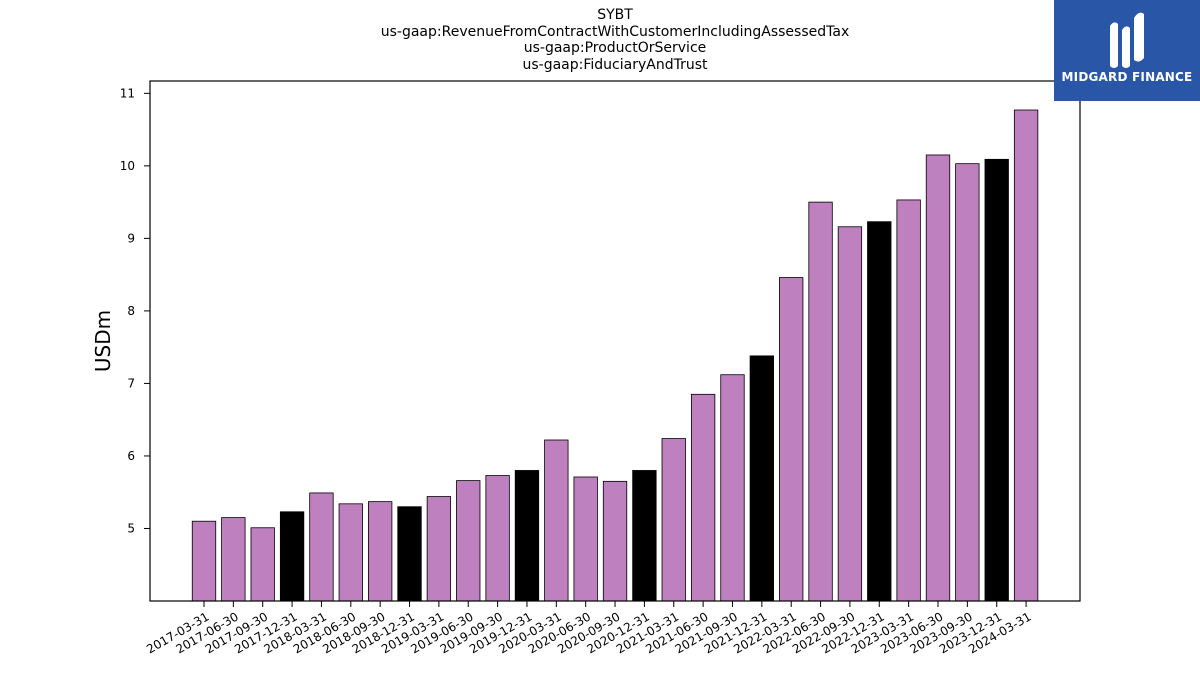  I want to click on brand-logo: MIDGARD FINANCE, so click(1127, 50).